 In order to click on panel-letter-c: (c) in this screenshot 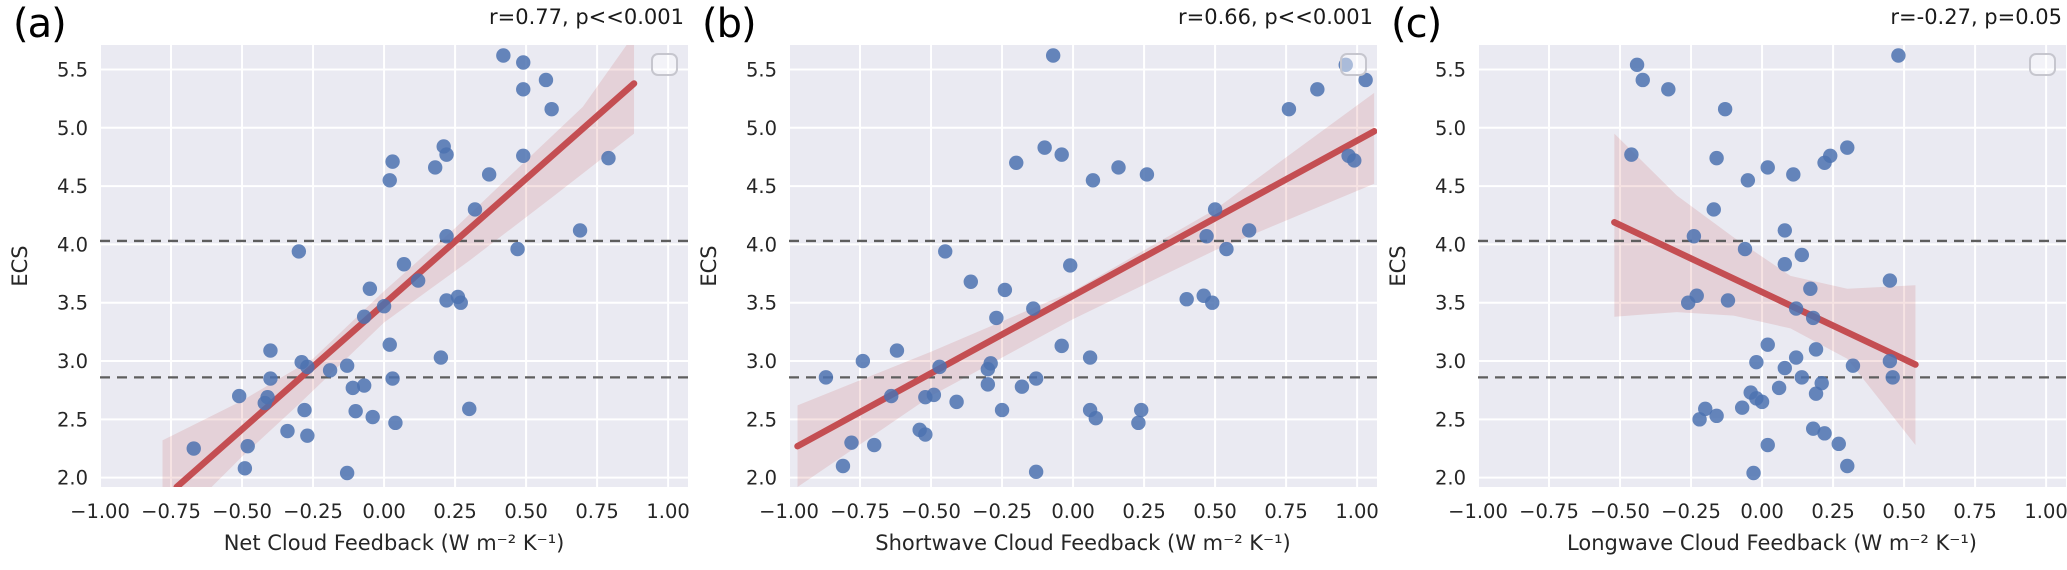, I will do `click(1416, 24)`.